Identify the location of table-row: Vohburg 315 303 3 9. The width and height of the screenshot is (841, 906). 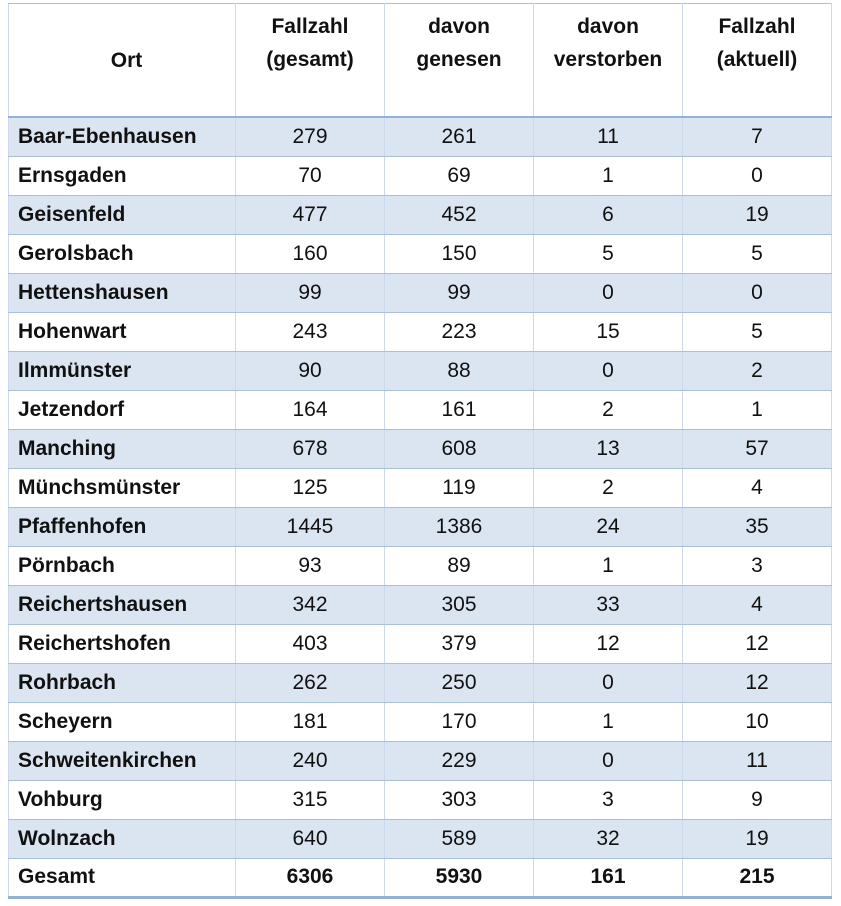
(420, 799).